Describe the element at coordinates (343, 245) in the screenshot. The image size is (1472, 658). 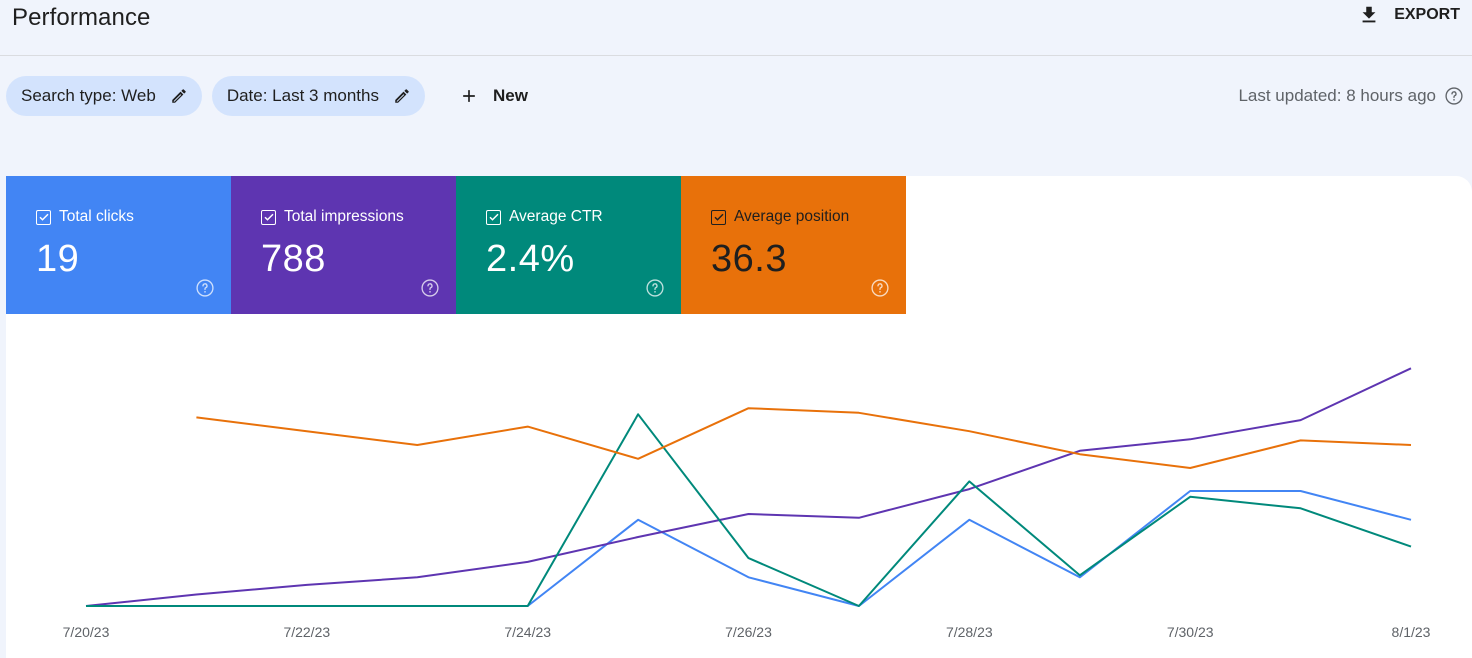
I see `metric-tile-total-impressions: Total impressions 788` at that location.